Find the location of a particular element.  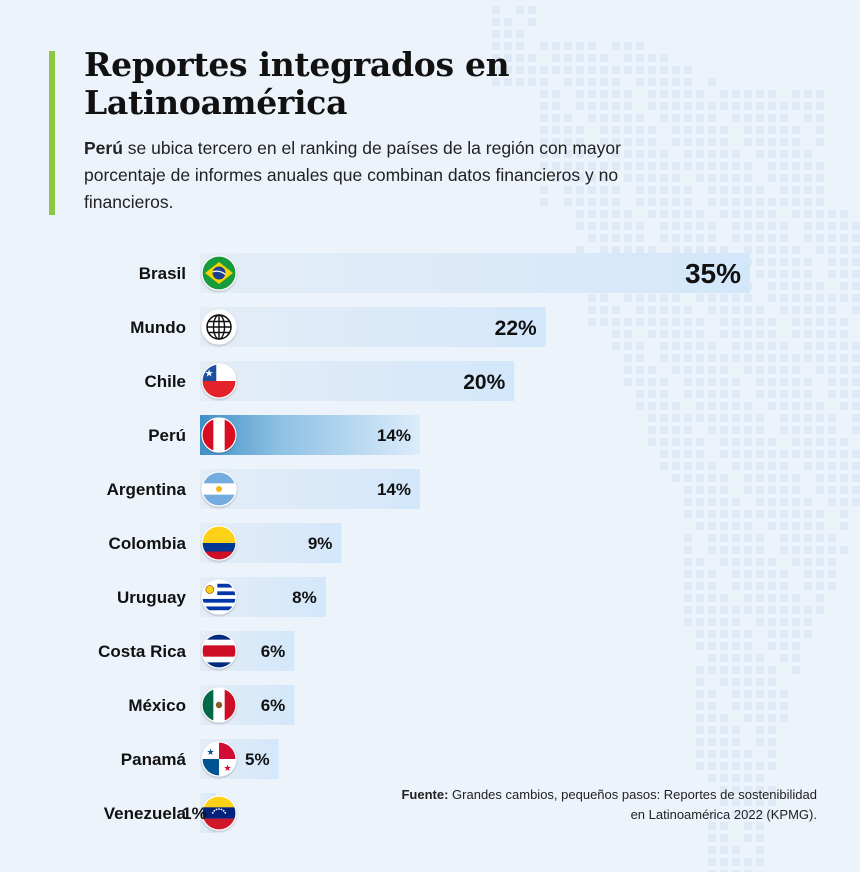

bar-argentina is located at coordinates (310, 489).